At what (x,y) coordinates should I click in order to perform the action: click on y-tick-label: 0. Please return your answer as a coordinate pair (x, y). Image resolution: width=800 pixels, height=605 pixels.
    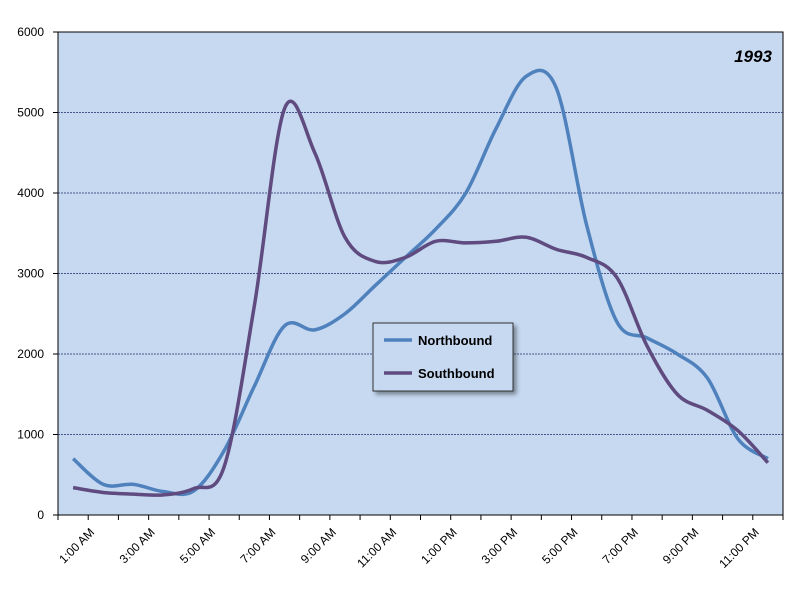
    Looking at the image, I should click on (40, 515).